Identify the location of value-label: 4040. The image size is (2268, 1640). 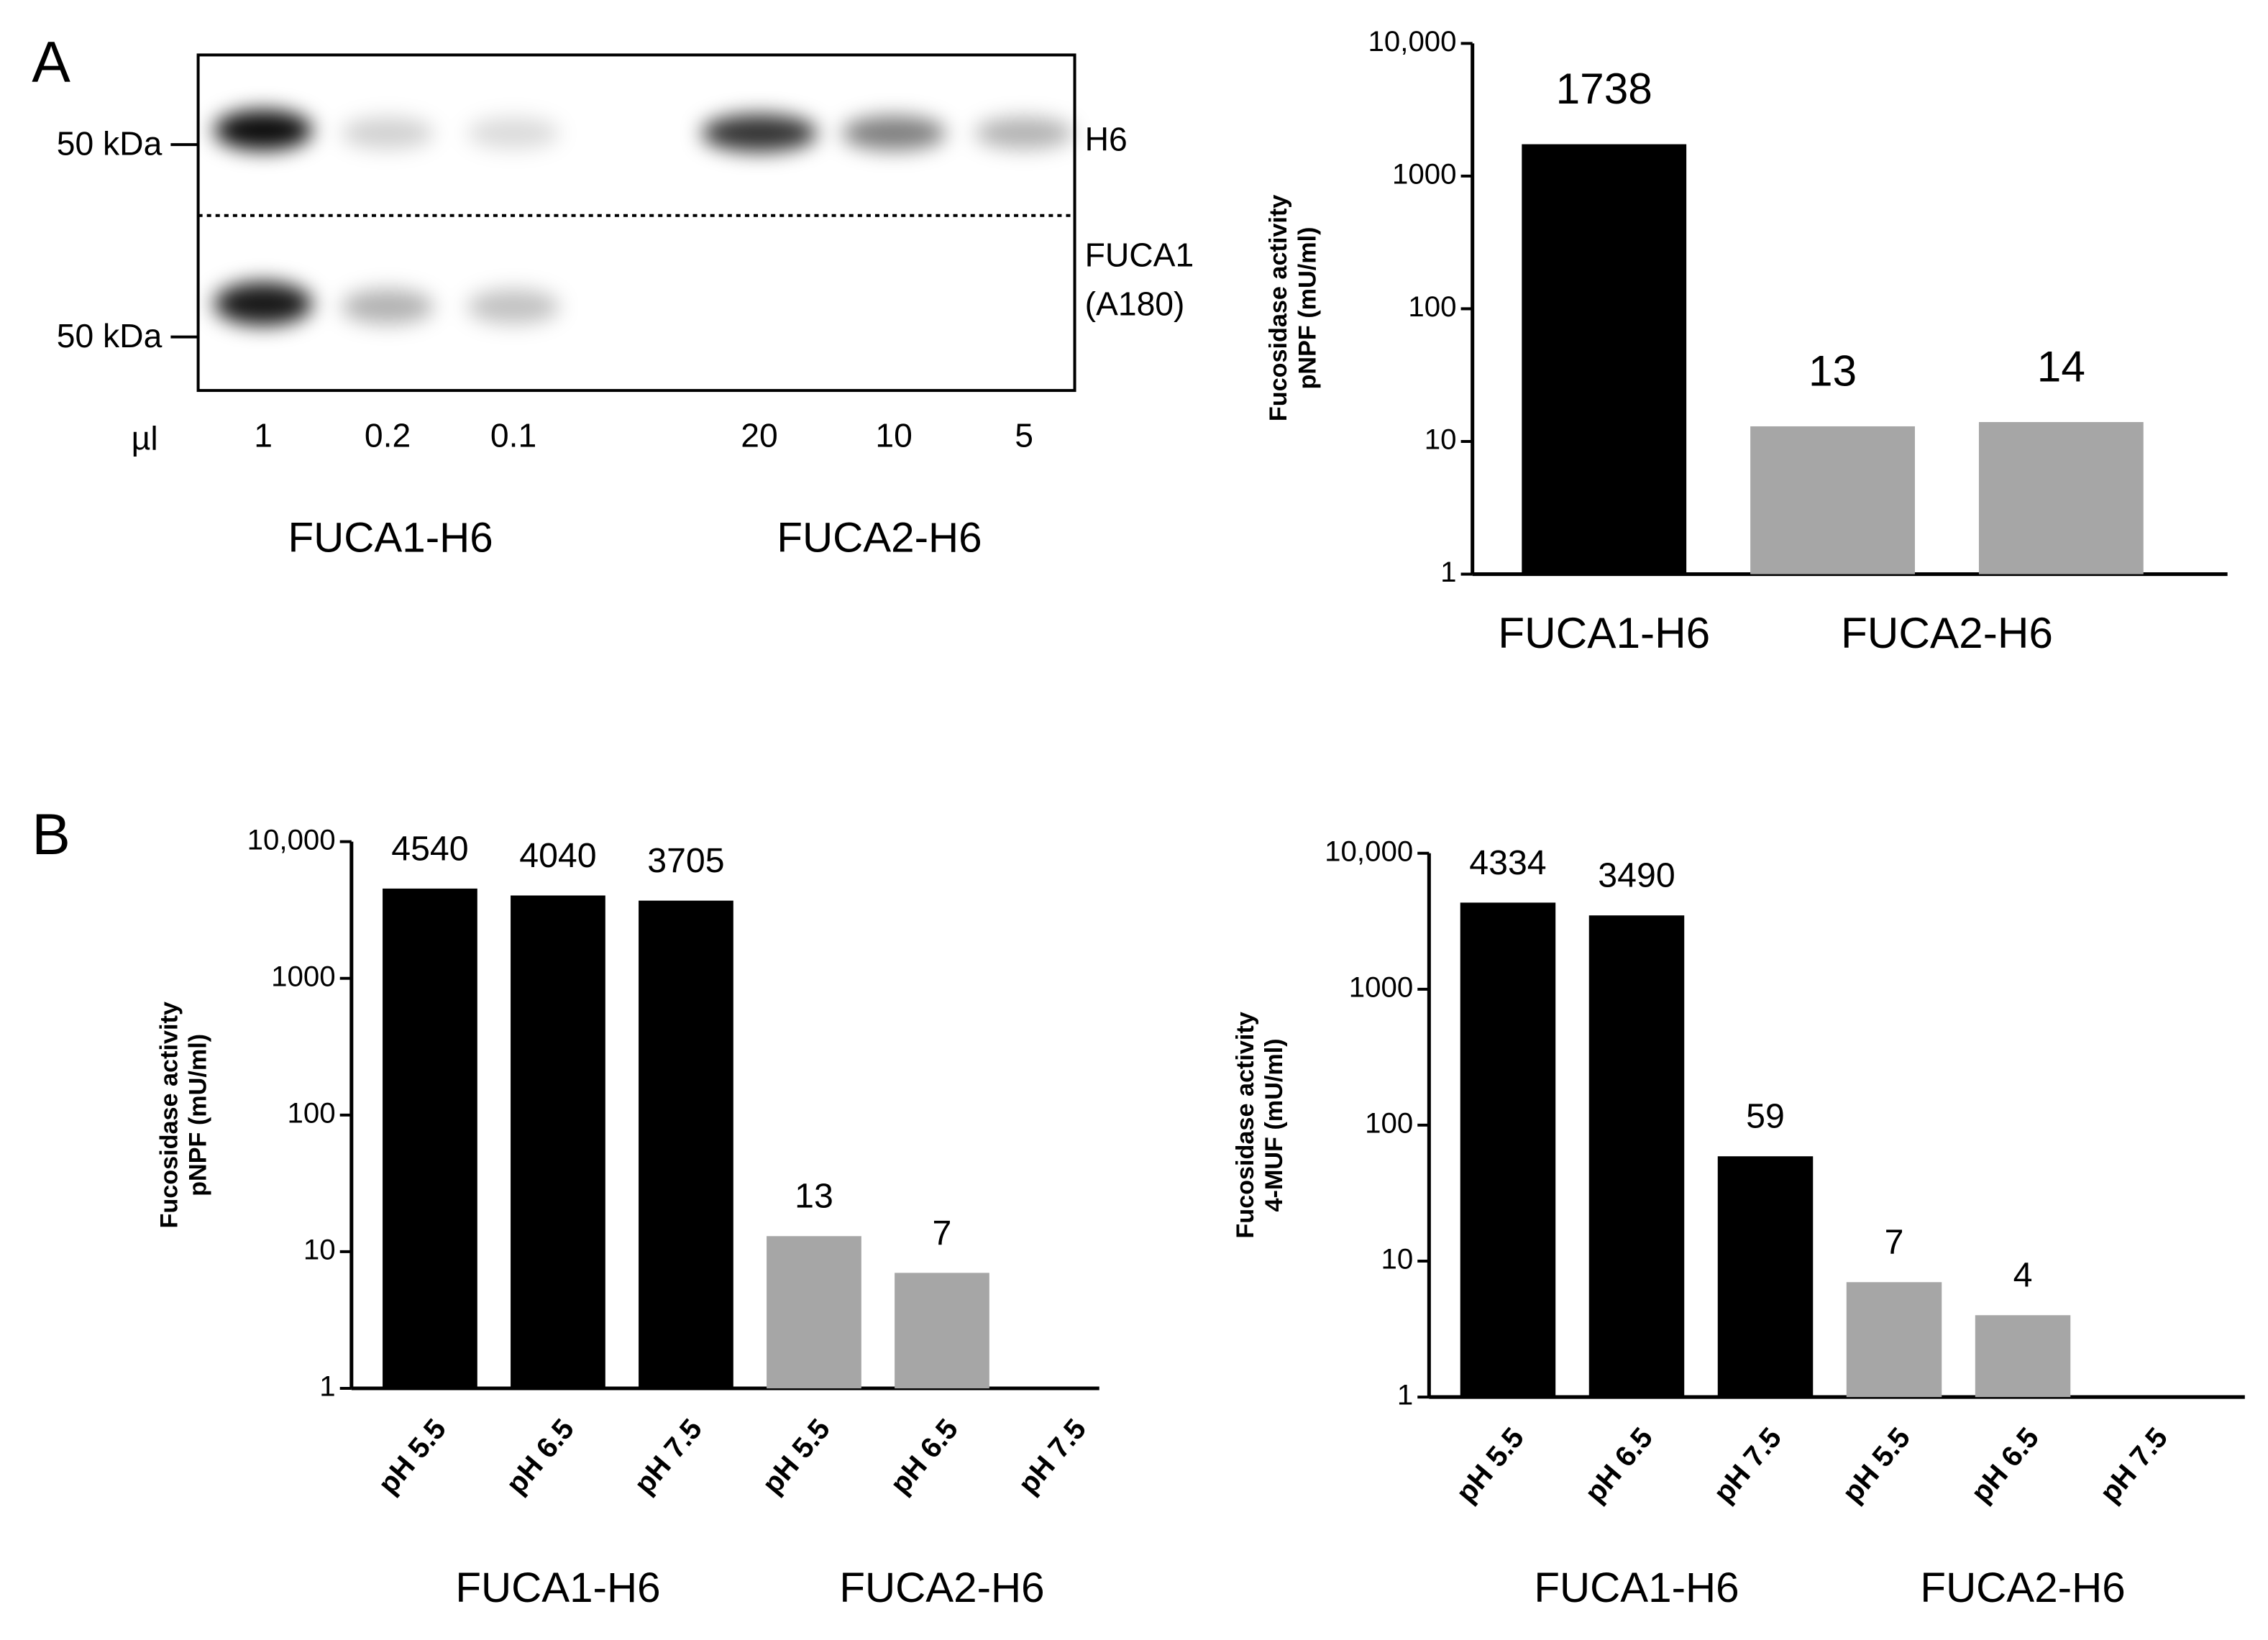
(557, 855).